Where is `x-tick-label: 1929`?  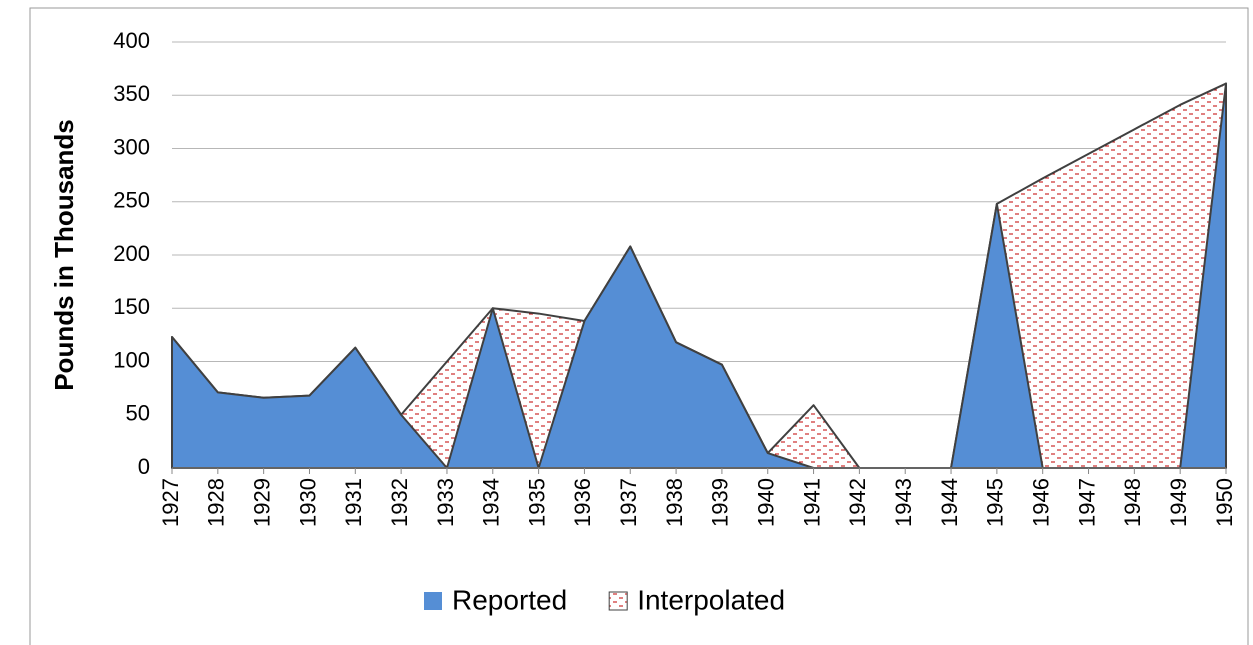
x-tick-label: 1929 is located at coordinates (261, 502).